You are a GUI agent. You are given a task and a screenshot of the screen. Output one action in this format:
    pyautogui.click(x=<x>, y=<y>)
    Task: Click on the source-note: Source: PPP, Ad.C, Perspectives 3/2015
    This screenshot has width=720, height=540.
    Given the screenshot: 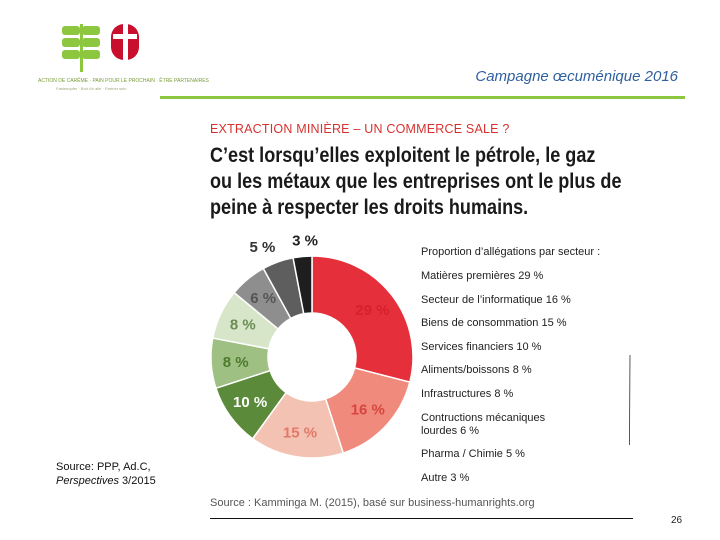 What is the action you would take?
    pyautogui.click(x=106, y=474)
    